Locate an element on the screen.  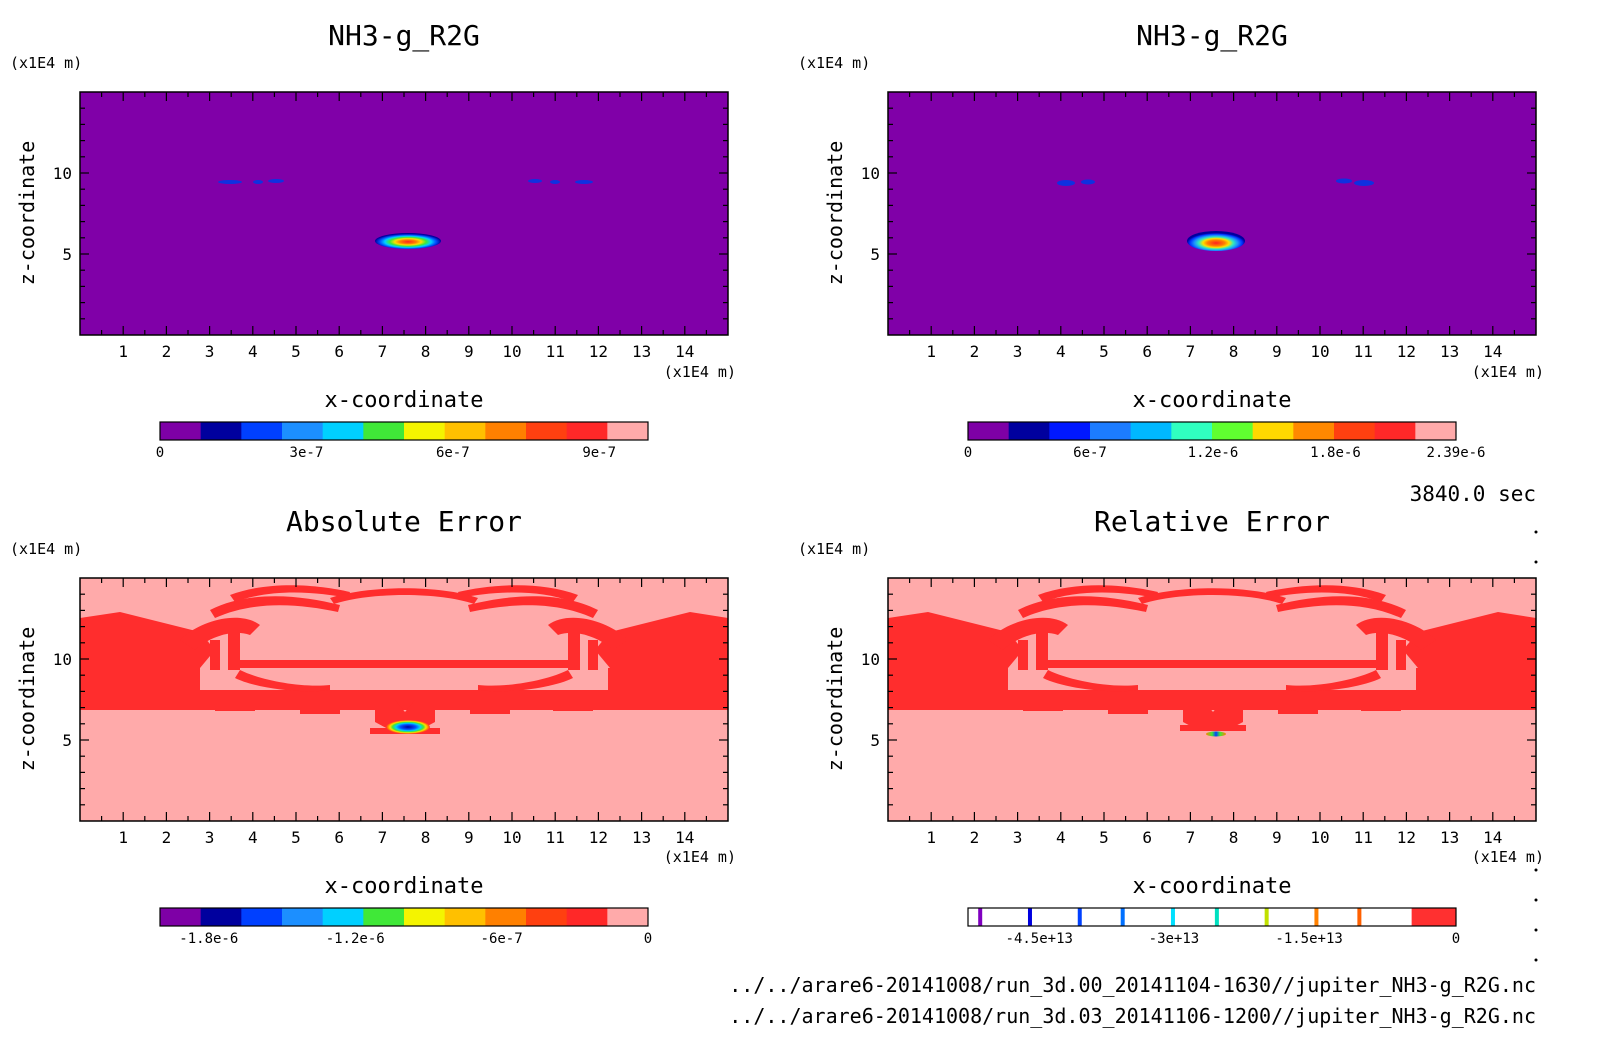
y-tick-label: 10 is located at coordinates (870, 659).